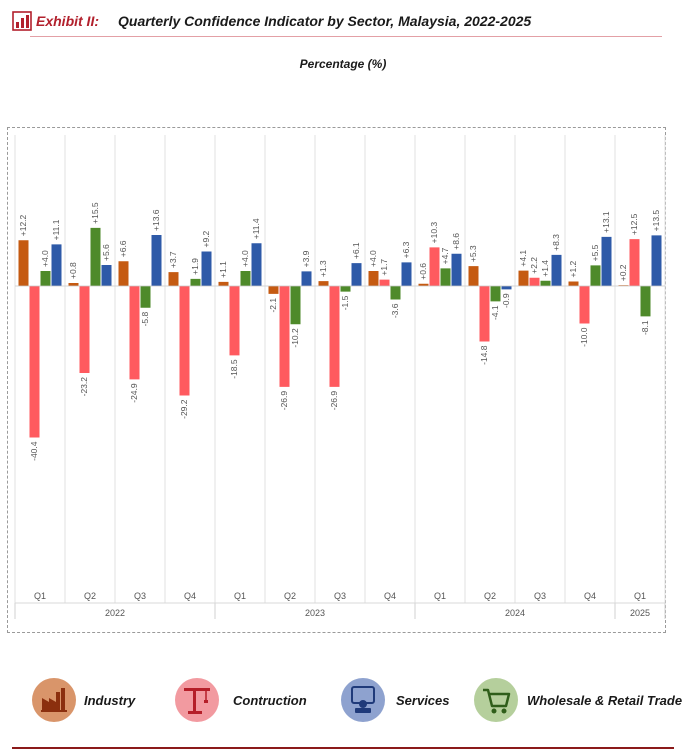 Image resolution: width=686 pixels, height=753 pixels. I want to click on data-label: +11.4, so click(256, 228).